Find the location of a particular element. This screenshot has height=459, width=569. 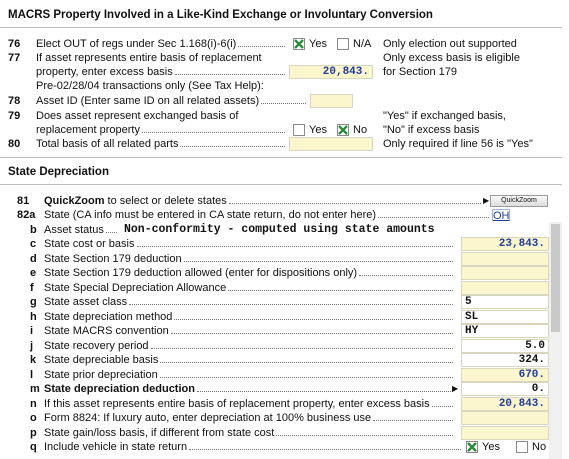

line-letter: l is located at coordinates (32, 374).